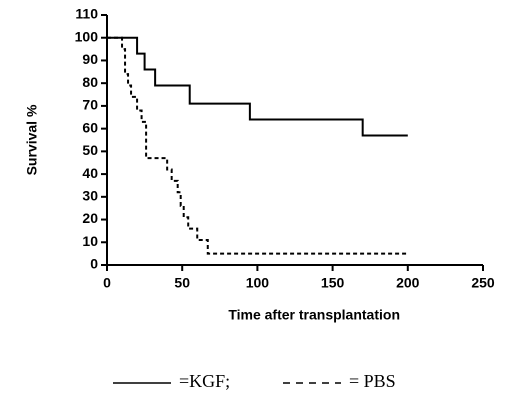 The height and width of the screenshot is (419, 520). I want to click on x-tick-label: 150, so click(333, 283).